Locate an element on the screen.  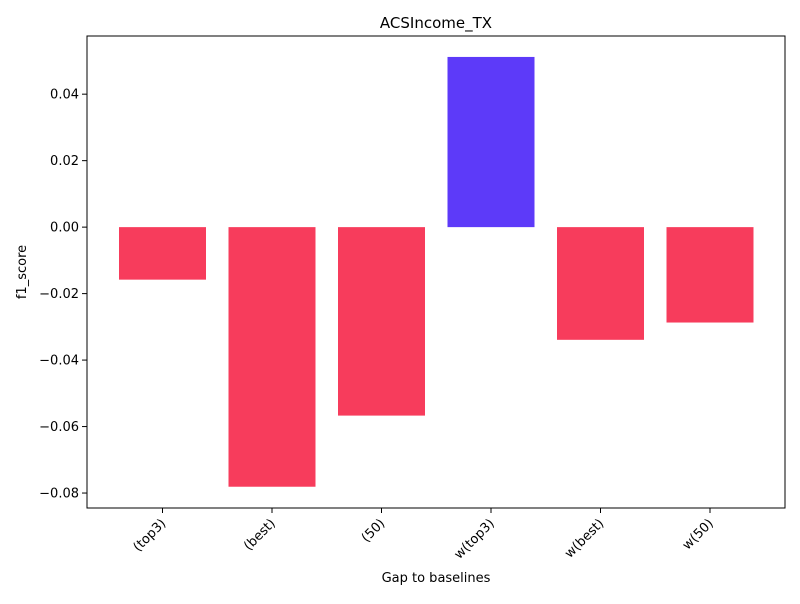
x-axis: (top3) (best) (50) w(top3) w(best) w(50) is located at coordinates (424, 535).